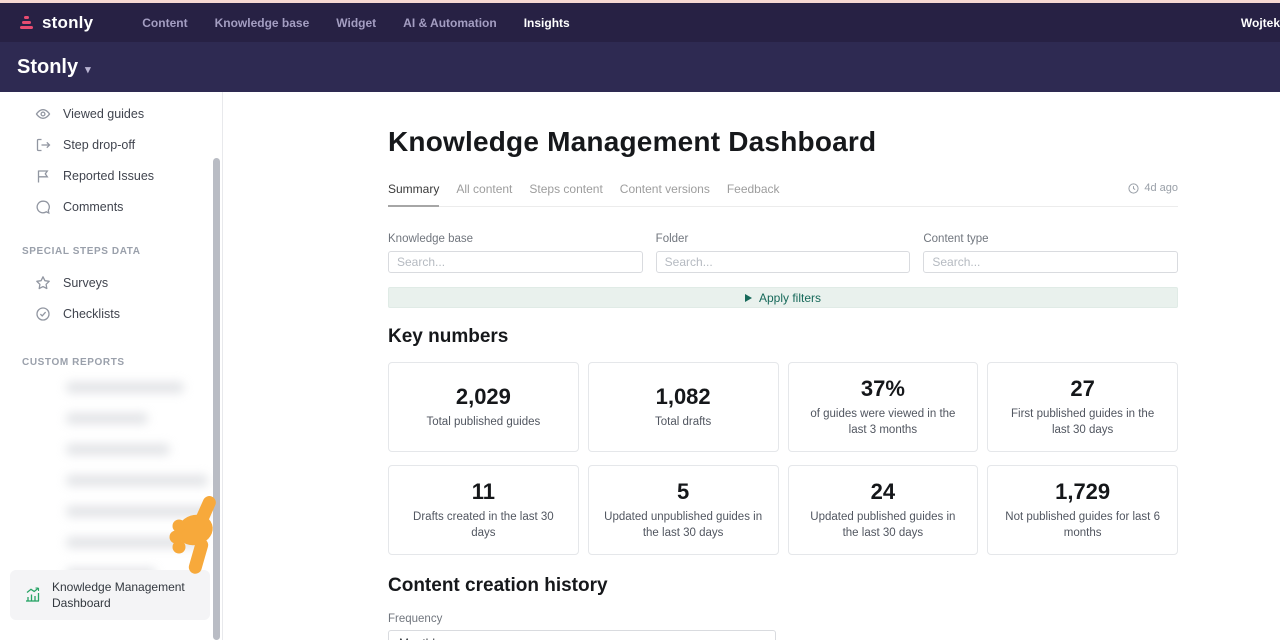 The width and height of the screenshot is (1280, 640). I want to click on filter-content-type: Content type, so click(1051, 253).